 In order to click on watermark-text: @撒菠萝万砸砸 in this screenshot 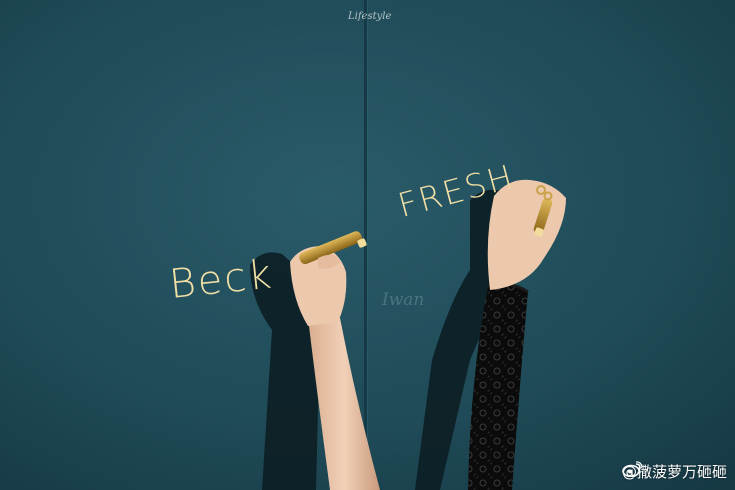, I will do `click(674, 472)`.